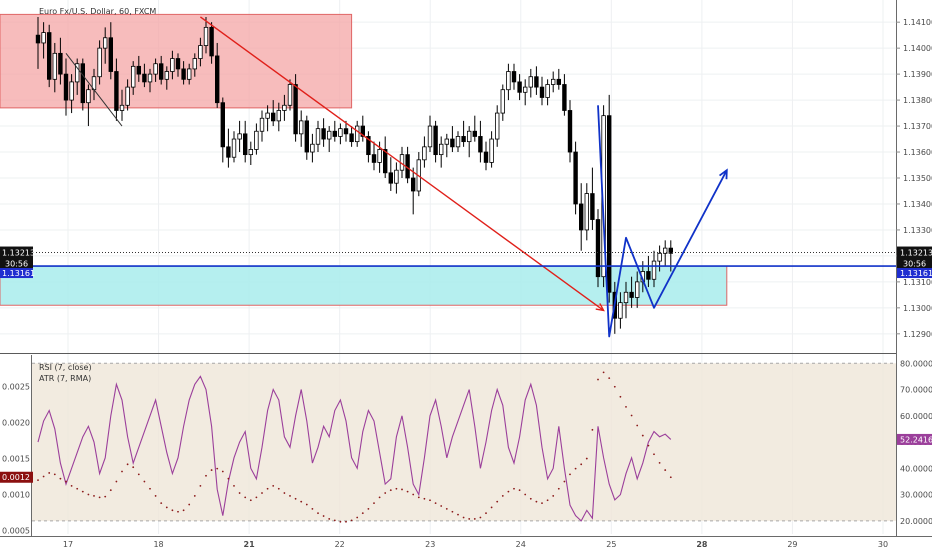  Describe the element at coordinates (16, 257) in the screenshot. I see `left-last-price-tag-bg` at that location.